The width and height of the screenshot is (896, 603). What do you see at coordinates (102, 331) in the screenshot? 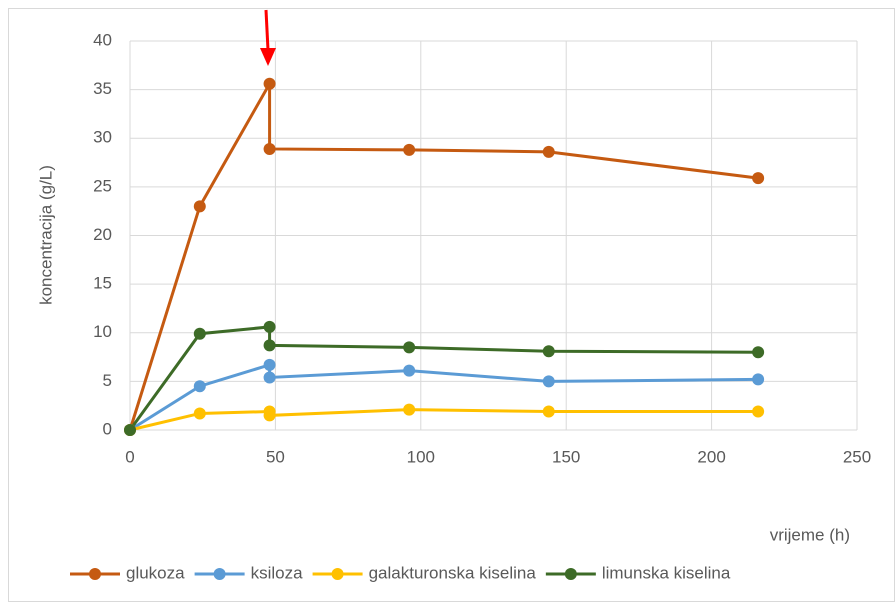
I see `y-tick-label: 10` at bounding box center [102, 331].